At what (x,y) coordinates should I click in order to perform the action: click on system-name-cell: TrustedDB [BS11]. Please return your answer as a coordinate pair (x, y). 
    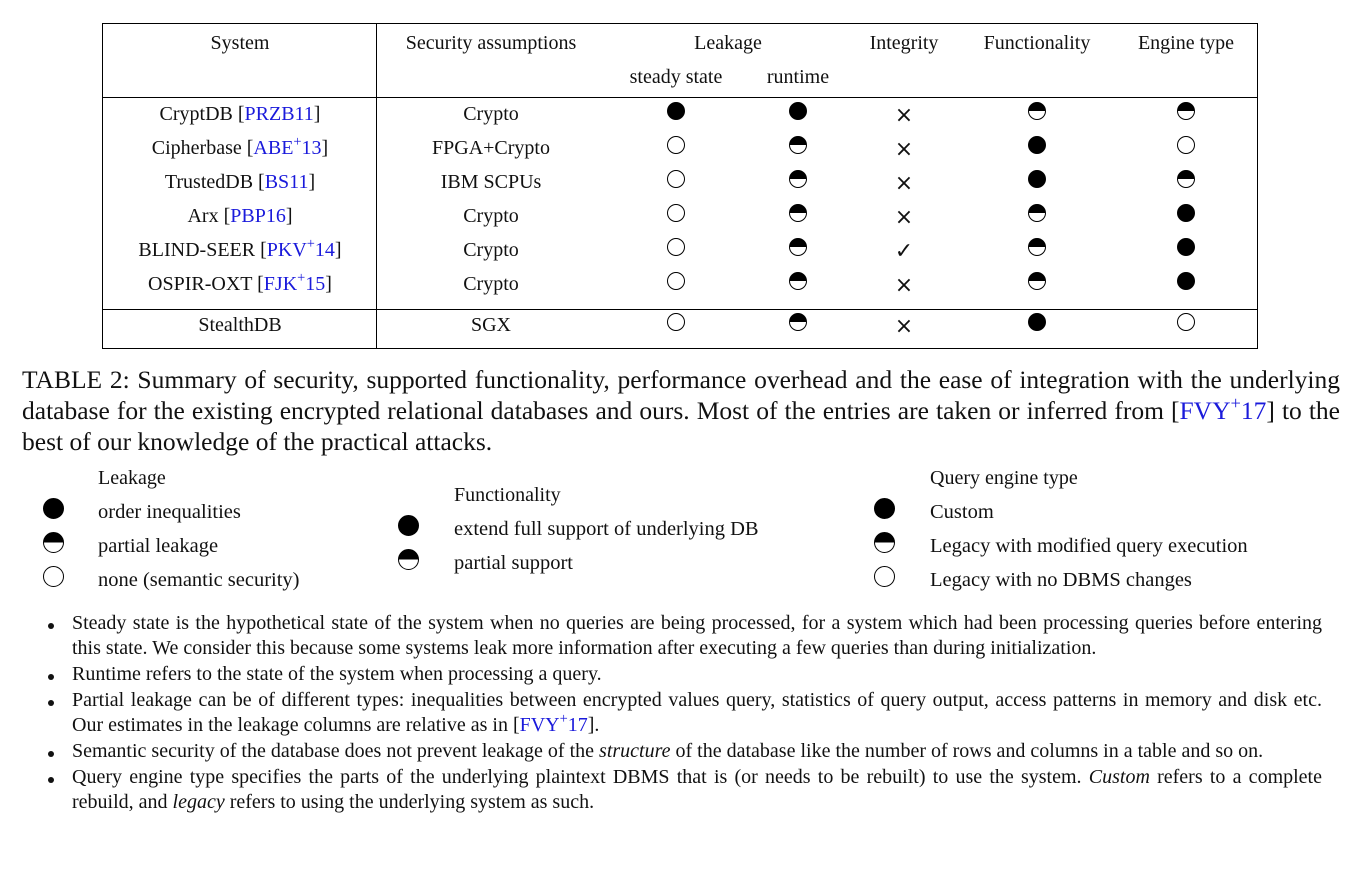
    Looking at the image, I should click on (240, 182).